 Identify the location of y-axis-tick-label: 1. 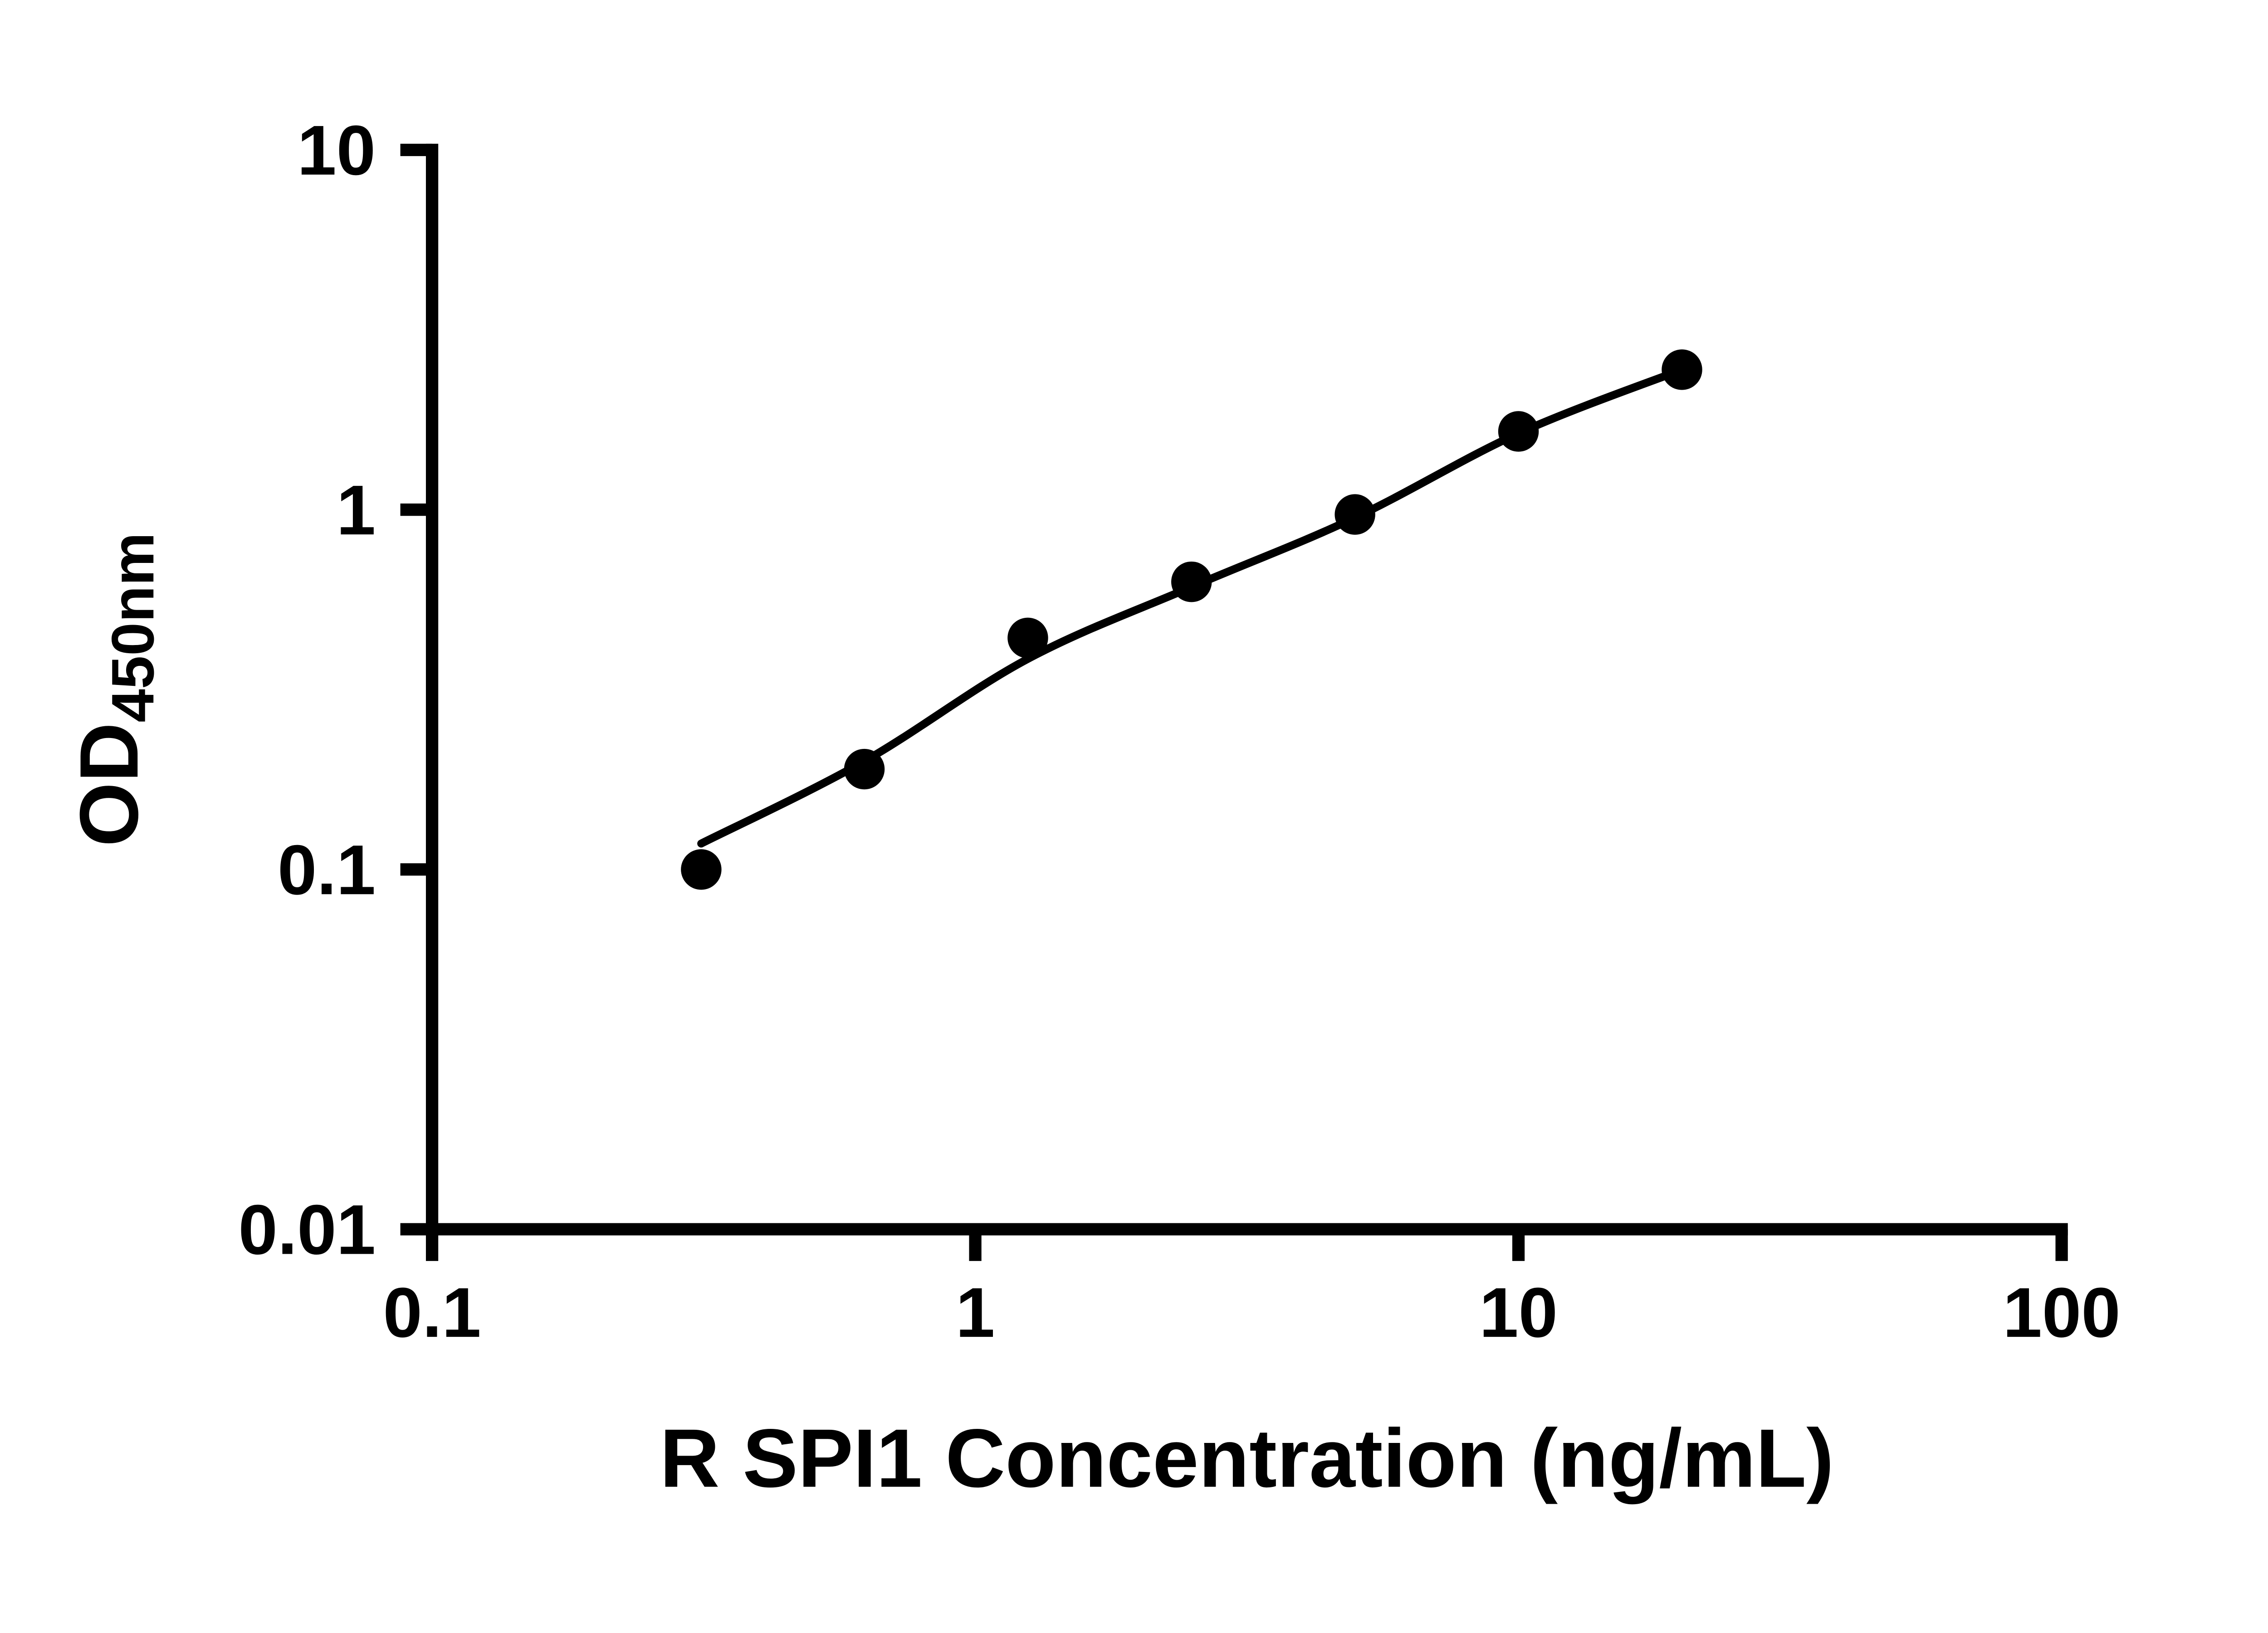
(357, 509).